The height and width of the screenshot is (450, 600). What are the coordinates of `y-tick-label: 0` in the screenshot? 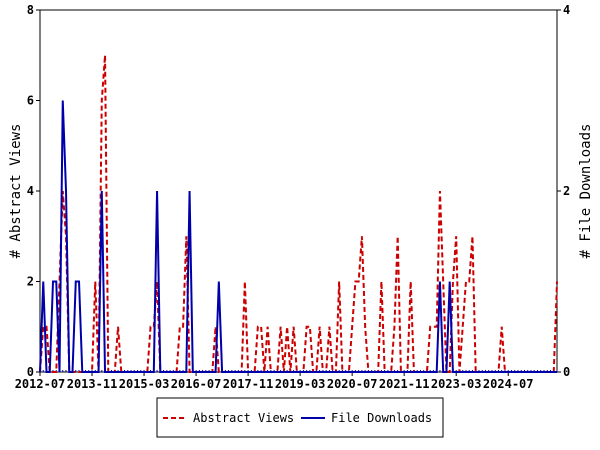 It's located at (30, 372).